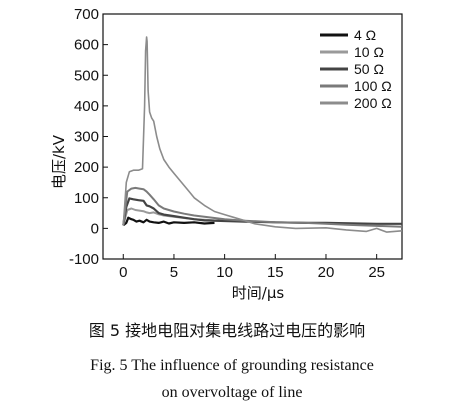  Describe the element at coordinates (258, 293) in the screenshot. I see `x-axis-label: 时间/μs` at that location.